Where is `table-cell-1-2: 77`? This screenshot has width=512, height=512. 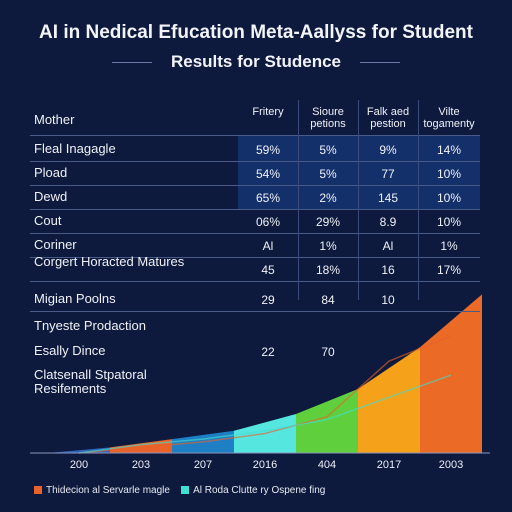 table-cell-1-2: 77 is located at coordinates (388, 174).